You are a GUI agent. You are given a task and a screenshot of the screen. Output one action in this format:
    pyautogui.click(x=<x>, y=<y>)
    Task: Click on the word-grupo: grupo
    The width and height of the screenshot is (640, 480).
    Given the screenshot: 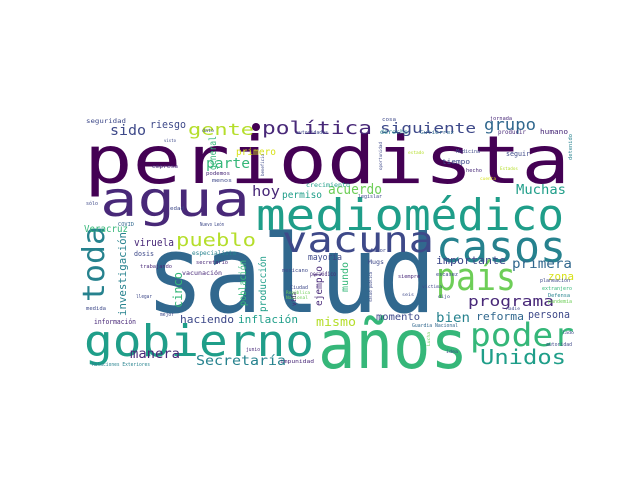 What is the action you would take?
    pyautogui.click(x=510, y=124)
    